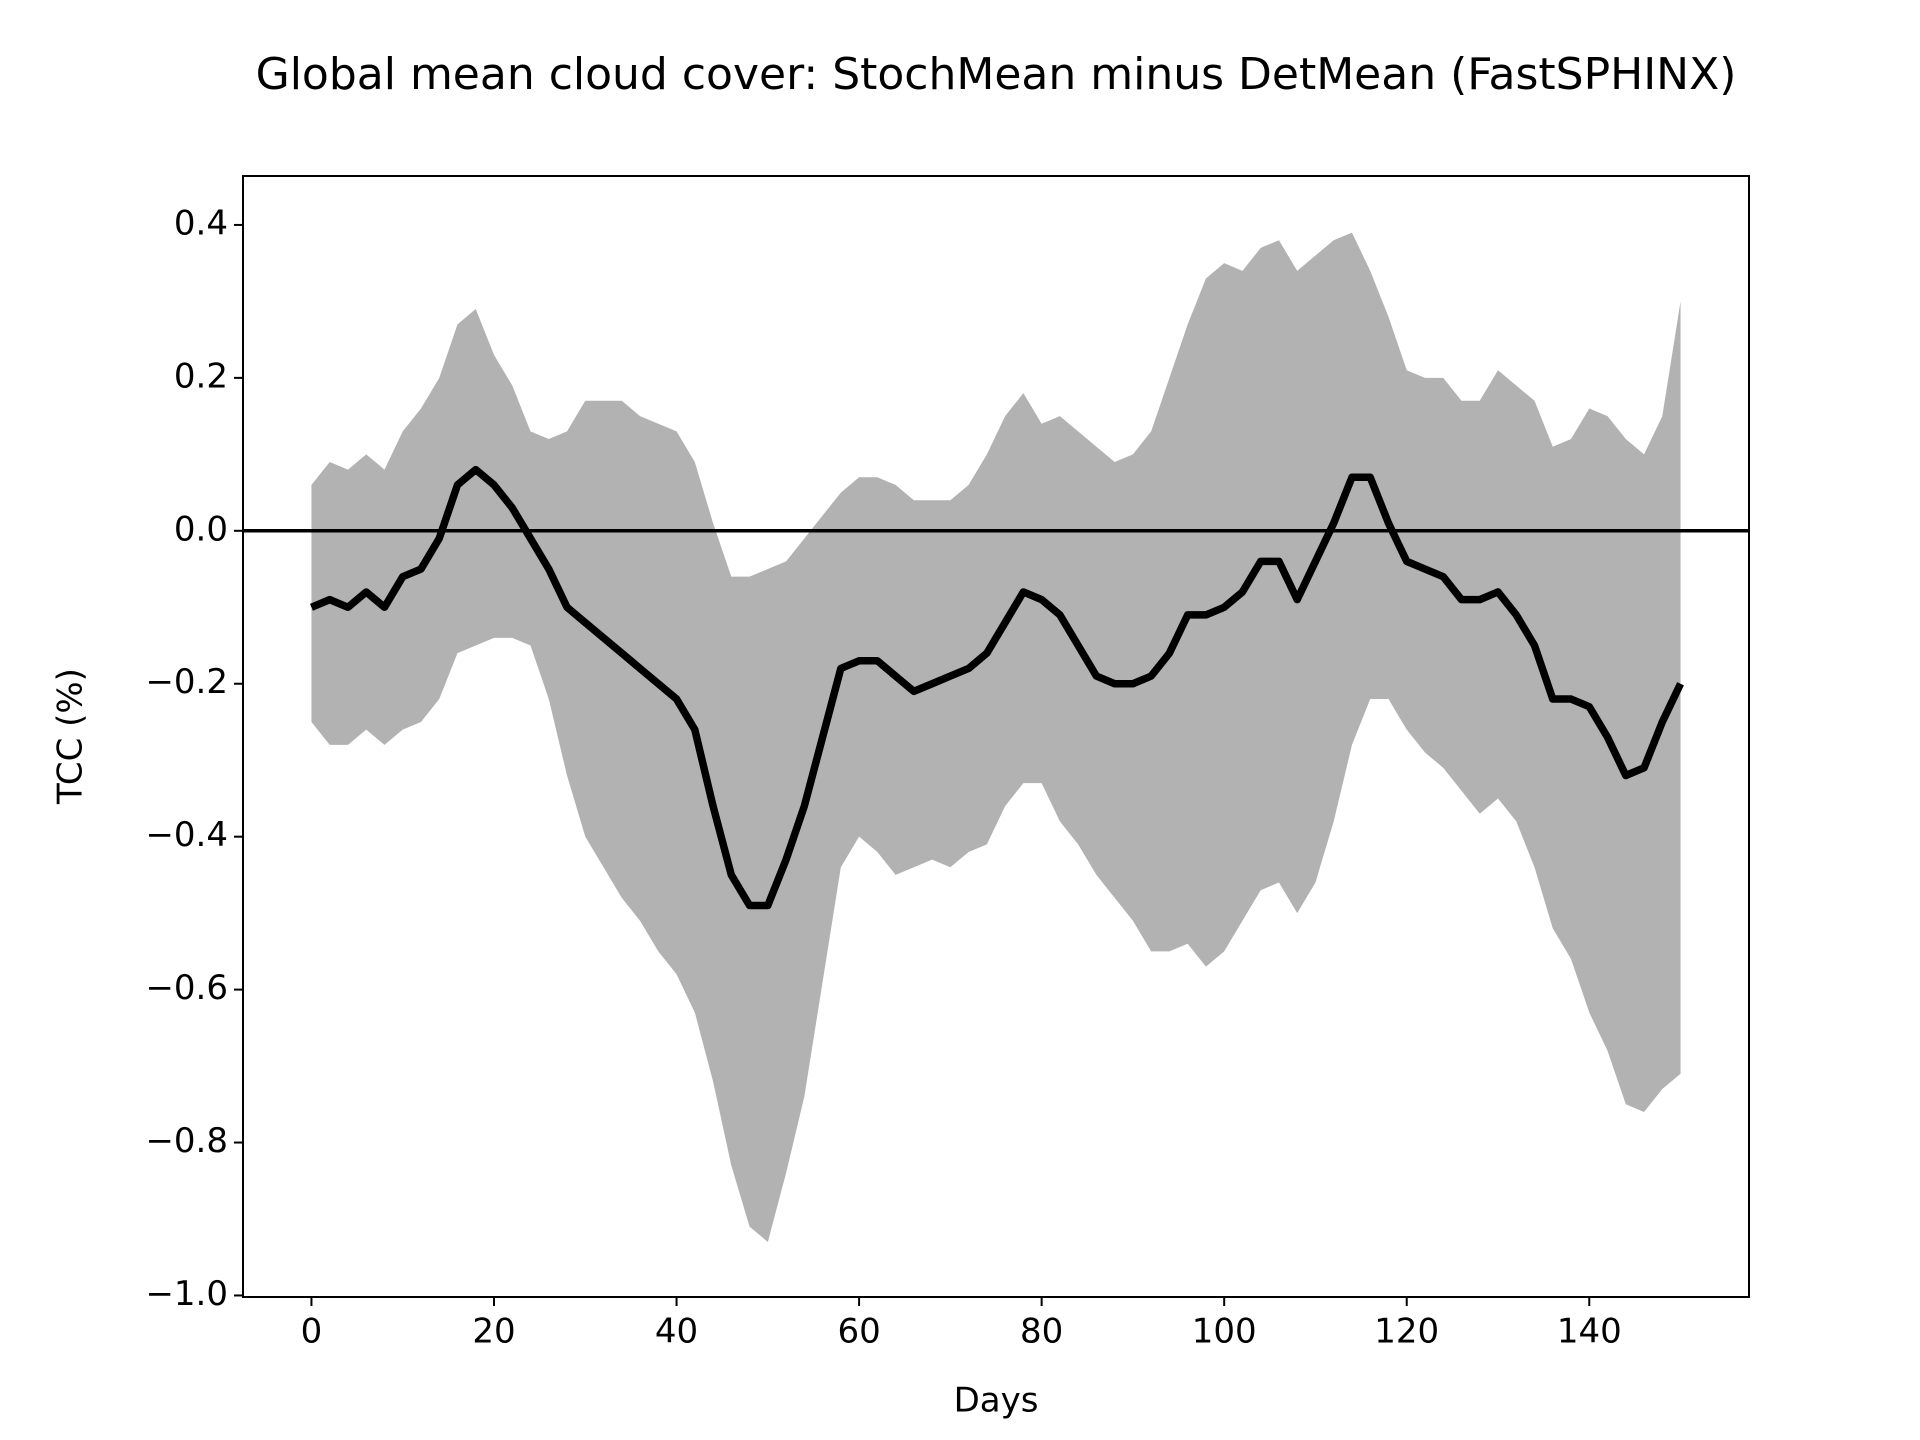 This screenshot has width=1920, height=1440. I want to click on x-tick-label: 140, so click(1589, 1332).